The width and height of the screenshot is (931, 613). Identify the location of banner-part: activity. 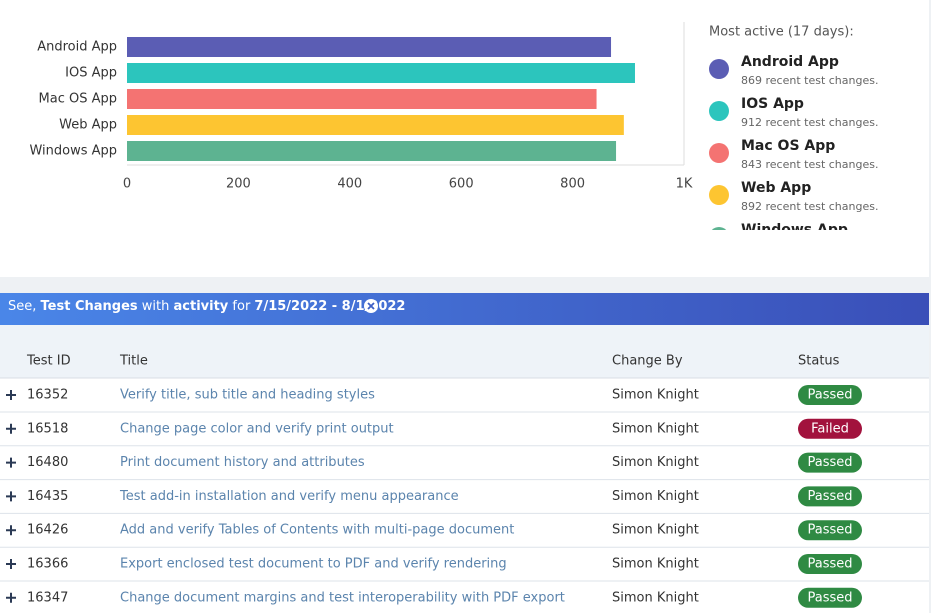
(201, 306).